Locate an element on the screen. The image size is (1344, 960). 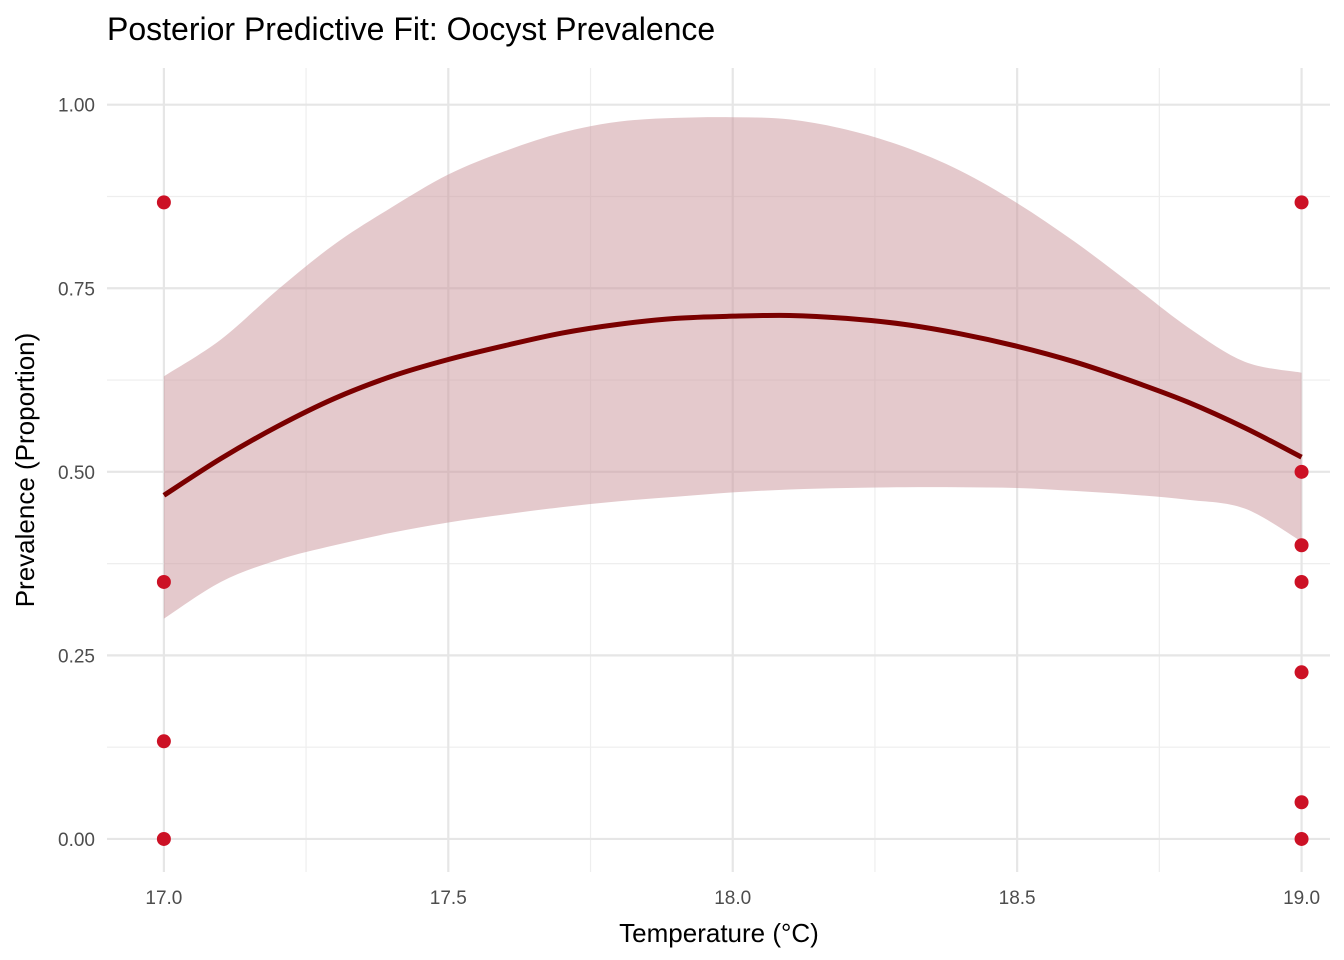
y-tick-label: 1.00 is located at coordinates (76, 106).